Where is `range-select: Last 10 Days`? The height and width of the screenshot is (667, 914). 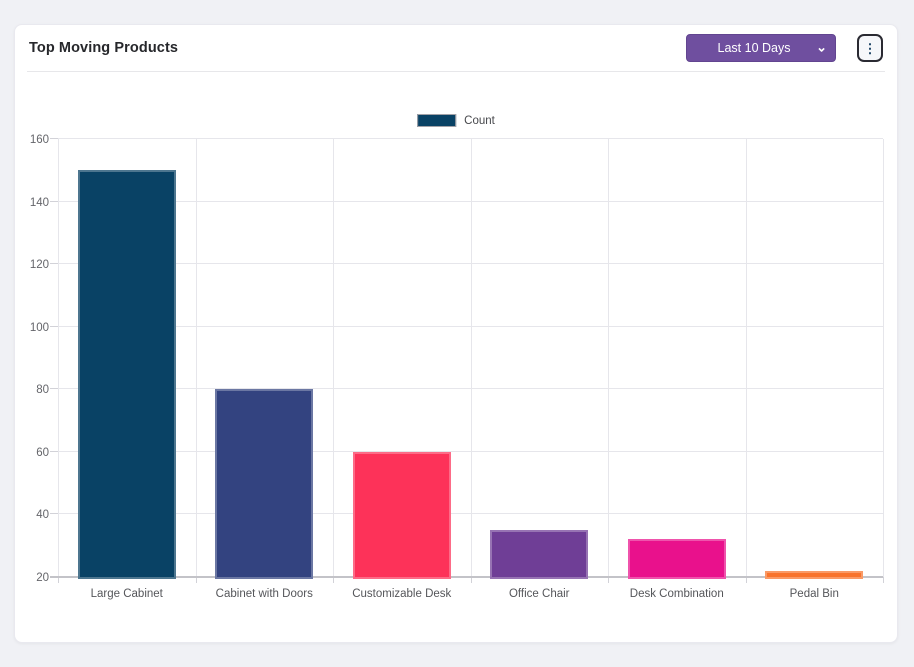
range-select: Last 10 Days is located at coordinates (761, 48).